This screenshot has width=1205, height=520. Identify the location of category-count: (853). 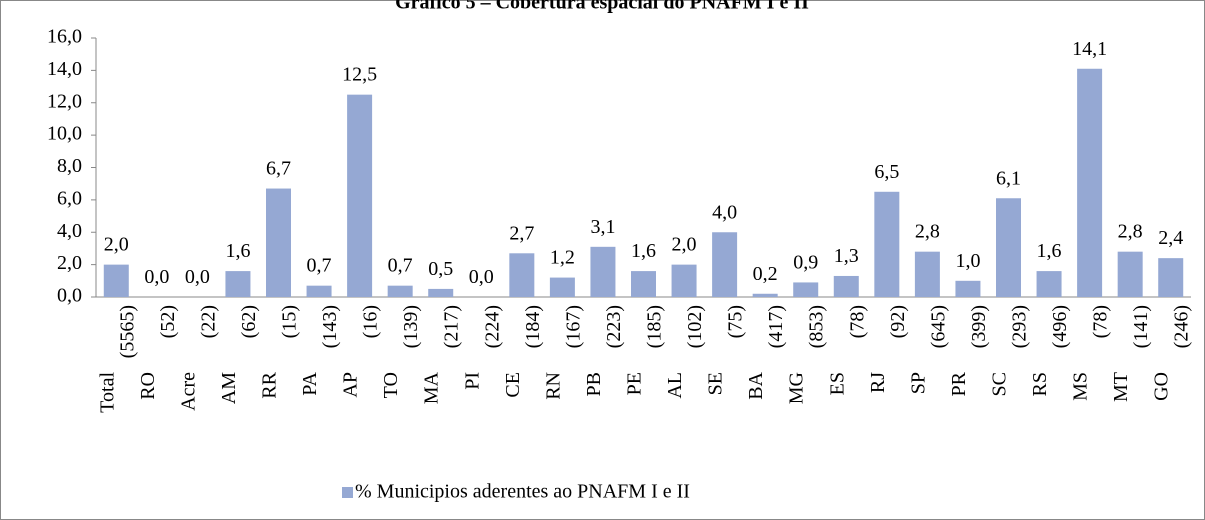
(817, 326).